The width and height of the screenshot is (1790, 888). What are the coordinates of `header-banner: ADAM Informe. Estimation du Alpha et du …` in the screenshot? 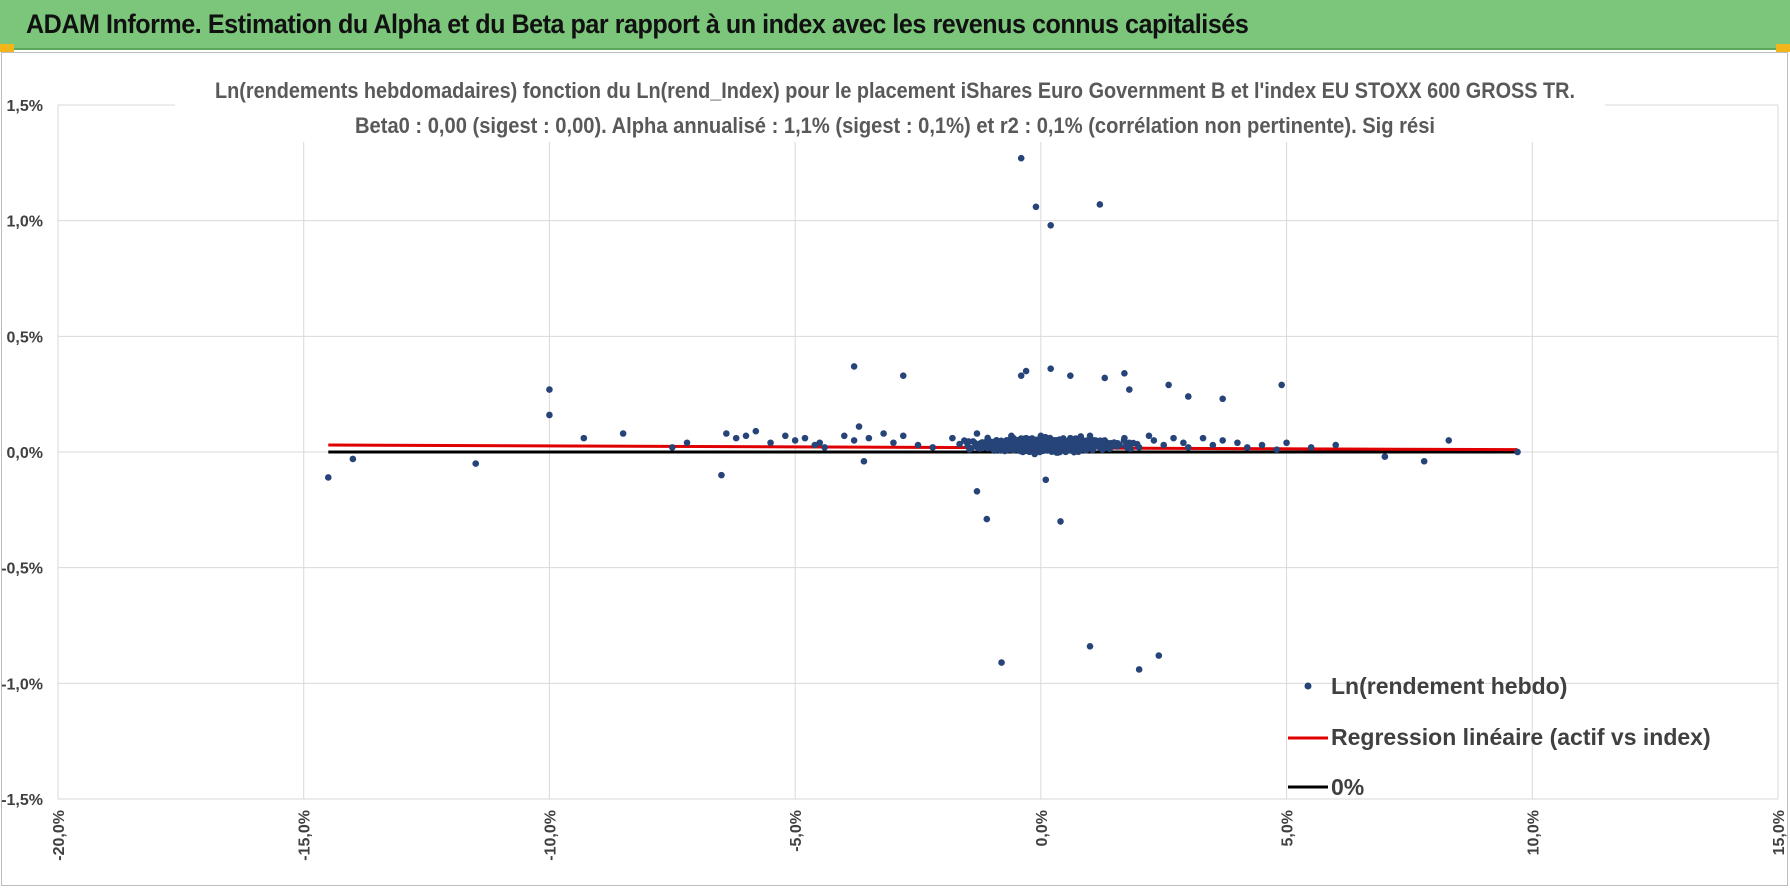 It's located at (895, 25).